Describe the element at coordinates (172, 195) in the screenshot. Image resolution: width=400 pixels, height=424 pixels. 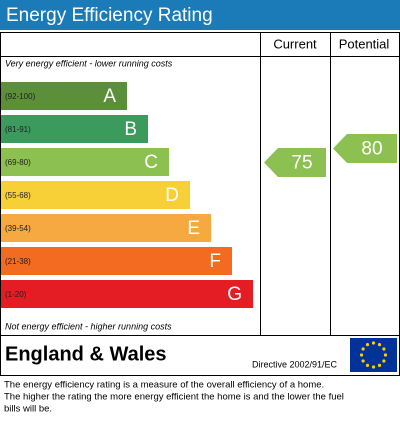
I see `band-letter: D` at that location.